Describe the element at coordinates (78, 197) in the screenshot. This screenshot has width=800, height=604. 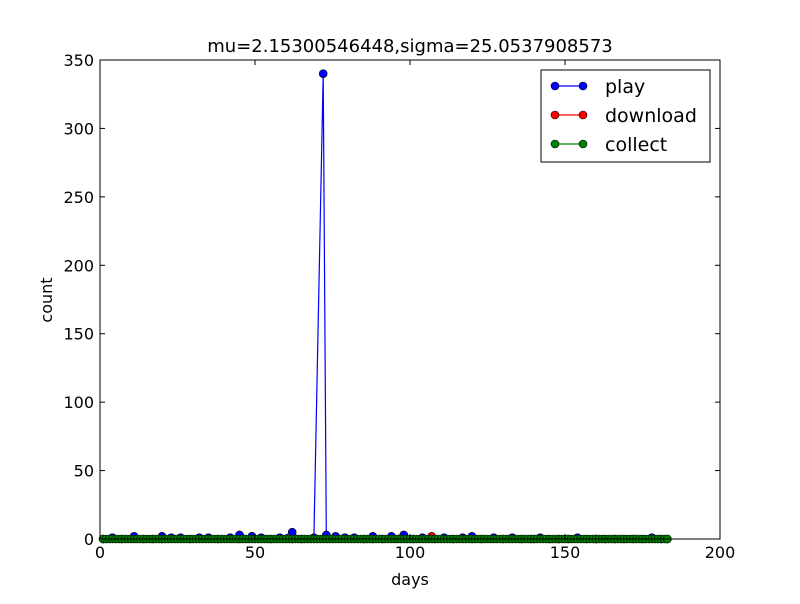
I see `y-tick-label: 250` at that location.